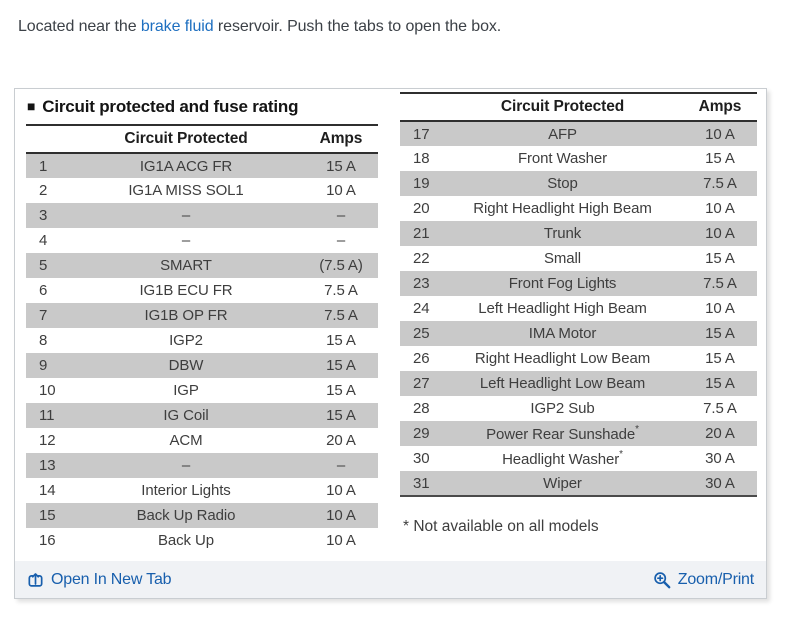  What do you see at coordinates (177, 26) in the screenshot?
I see `brake-fluid-link: brake fluid` at bounding box center [177, 26].